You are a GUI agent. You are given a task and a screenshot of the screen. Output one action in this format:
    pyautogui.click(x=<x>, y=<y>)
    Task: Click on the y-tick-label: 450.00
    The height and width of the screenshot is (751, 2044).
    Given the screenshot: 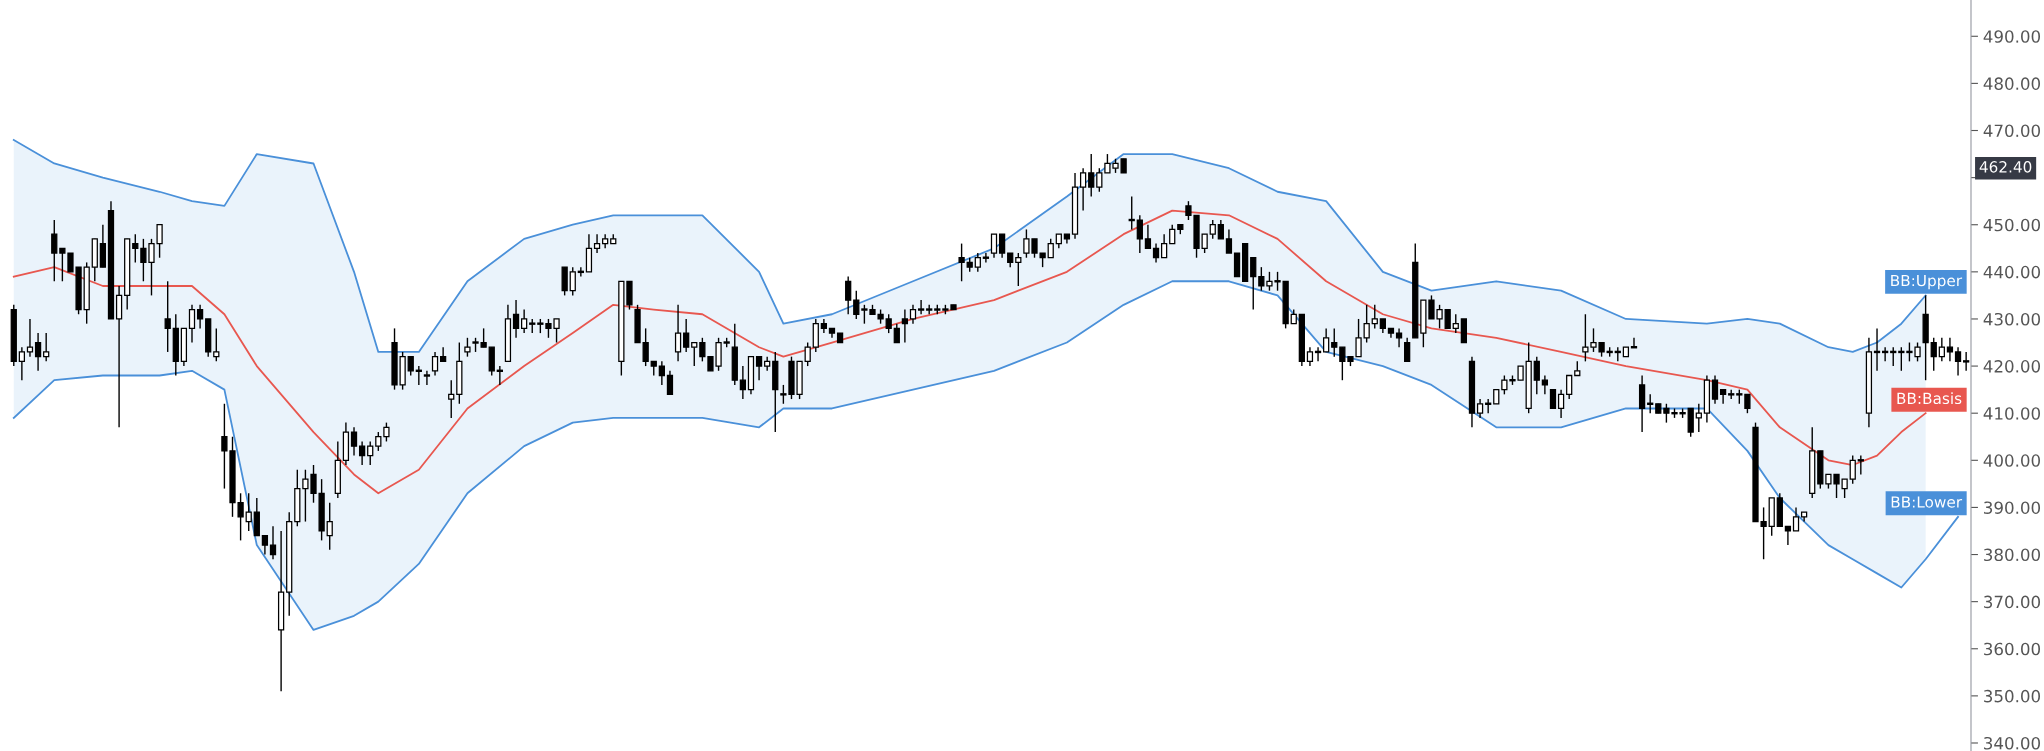 What is the action you would take?
    pyautogui.click(x=2012, y=225)
    